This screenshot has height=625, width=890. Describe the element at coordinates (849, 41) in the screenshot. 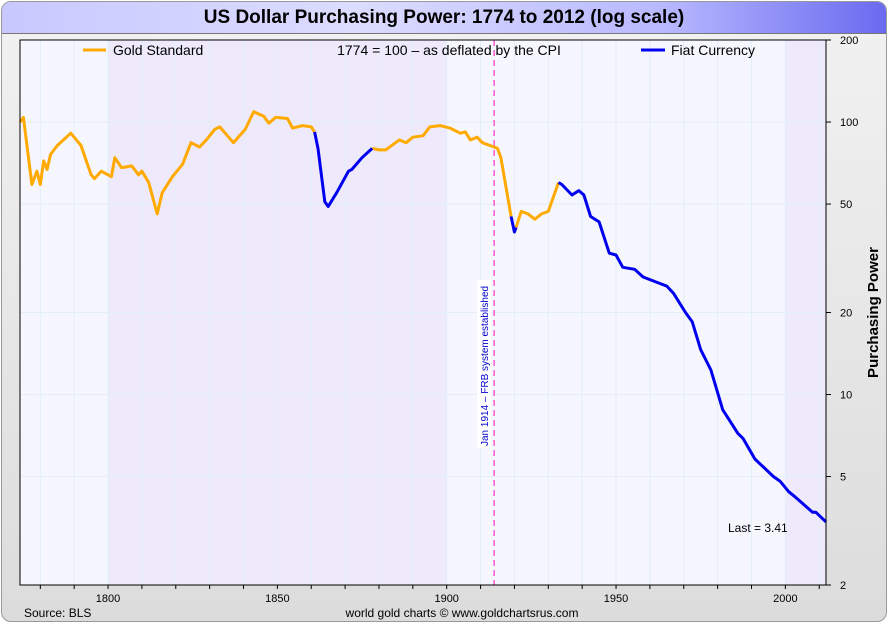

I see `y-tick-label: 200` at that location.